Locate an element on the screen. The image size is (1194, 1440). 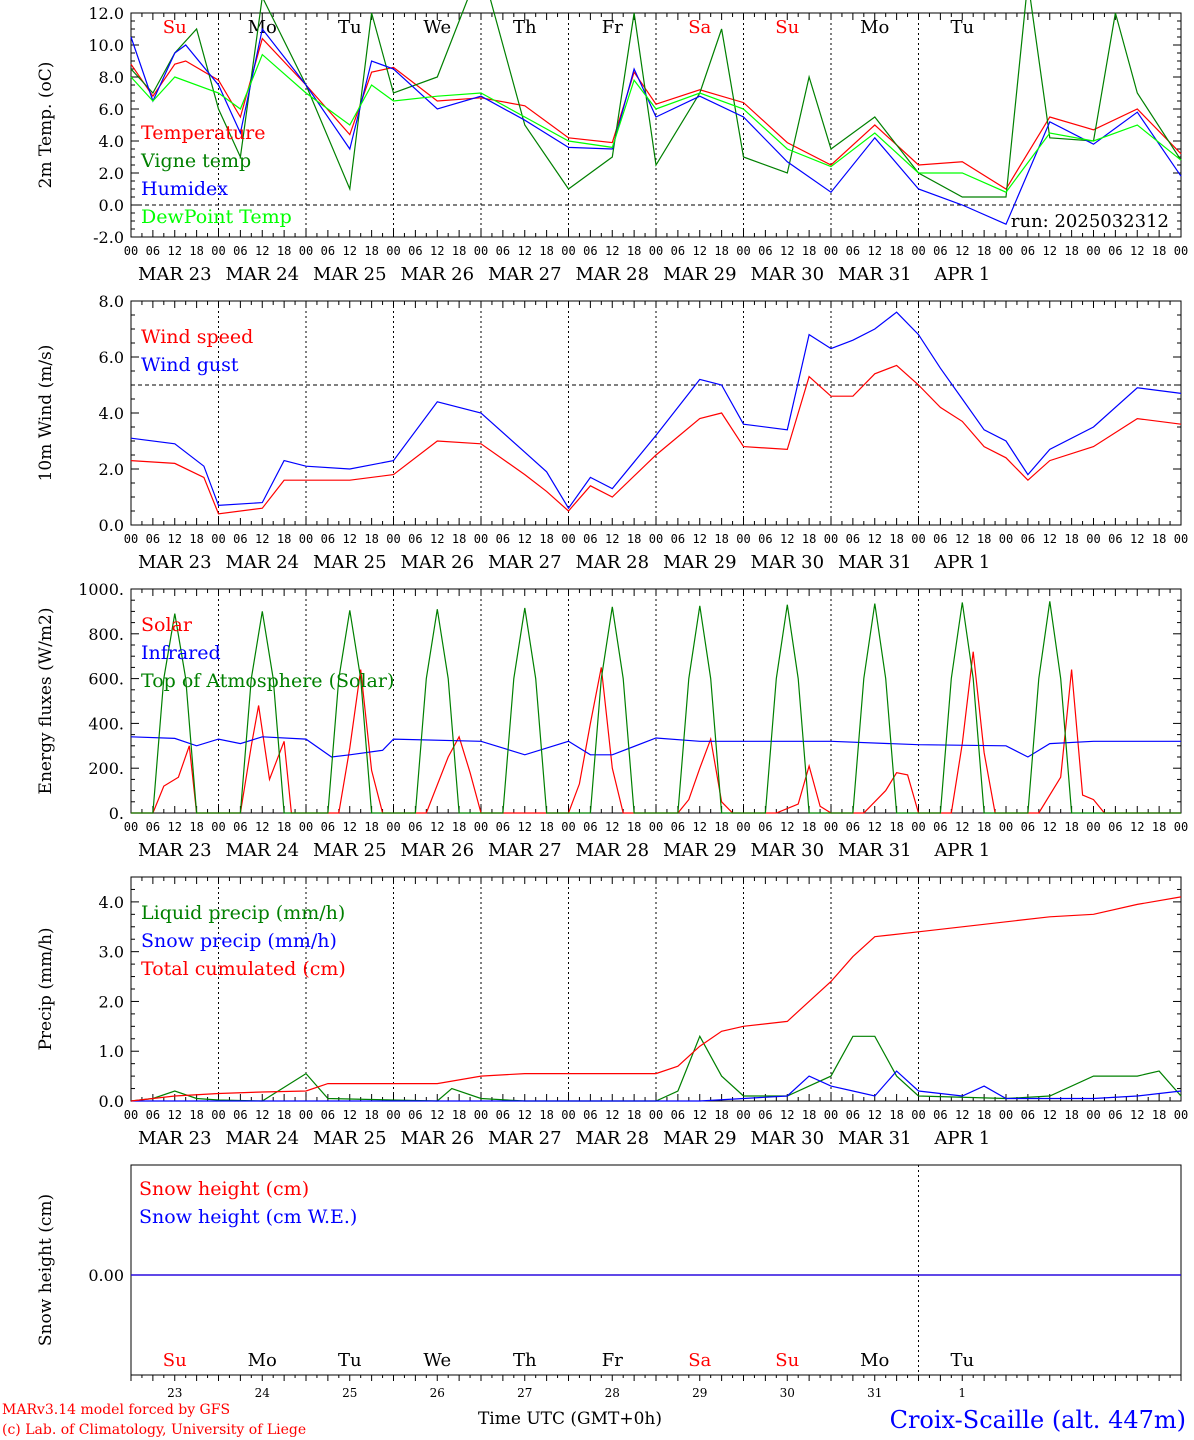
y-tick-label: 8.0 is located at coordinates (111, 301).